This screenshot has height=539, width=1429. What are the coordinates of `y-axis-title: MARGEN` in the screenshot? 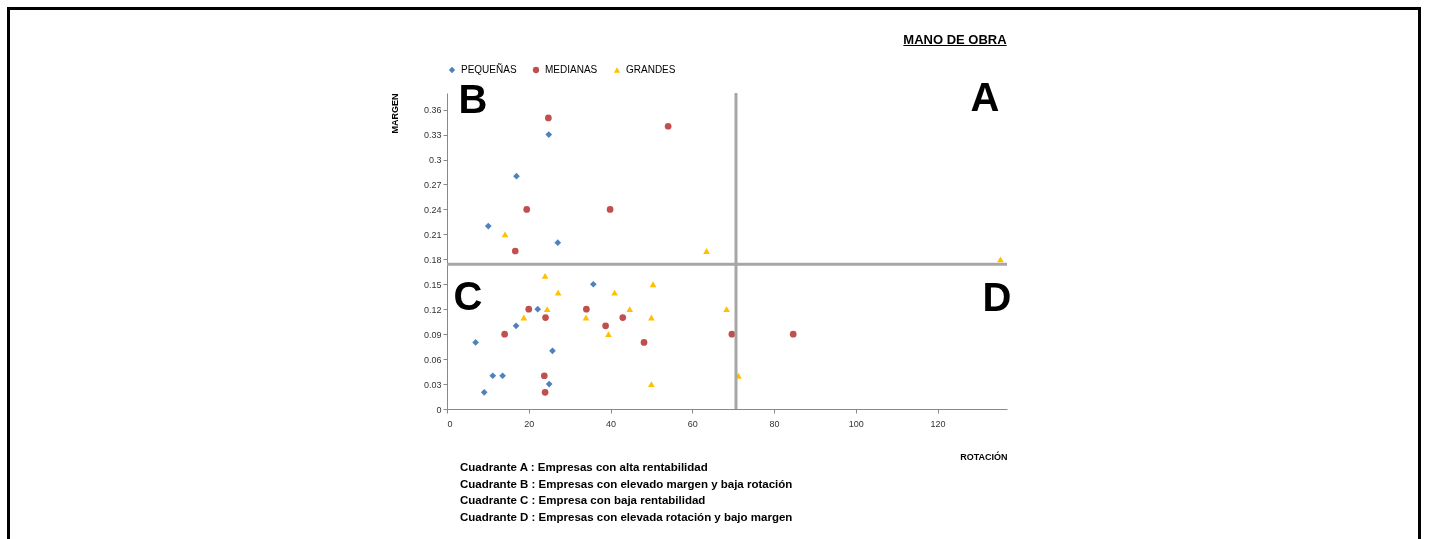 It's located at (394, 113).